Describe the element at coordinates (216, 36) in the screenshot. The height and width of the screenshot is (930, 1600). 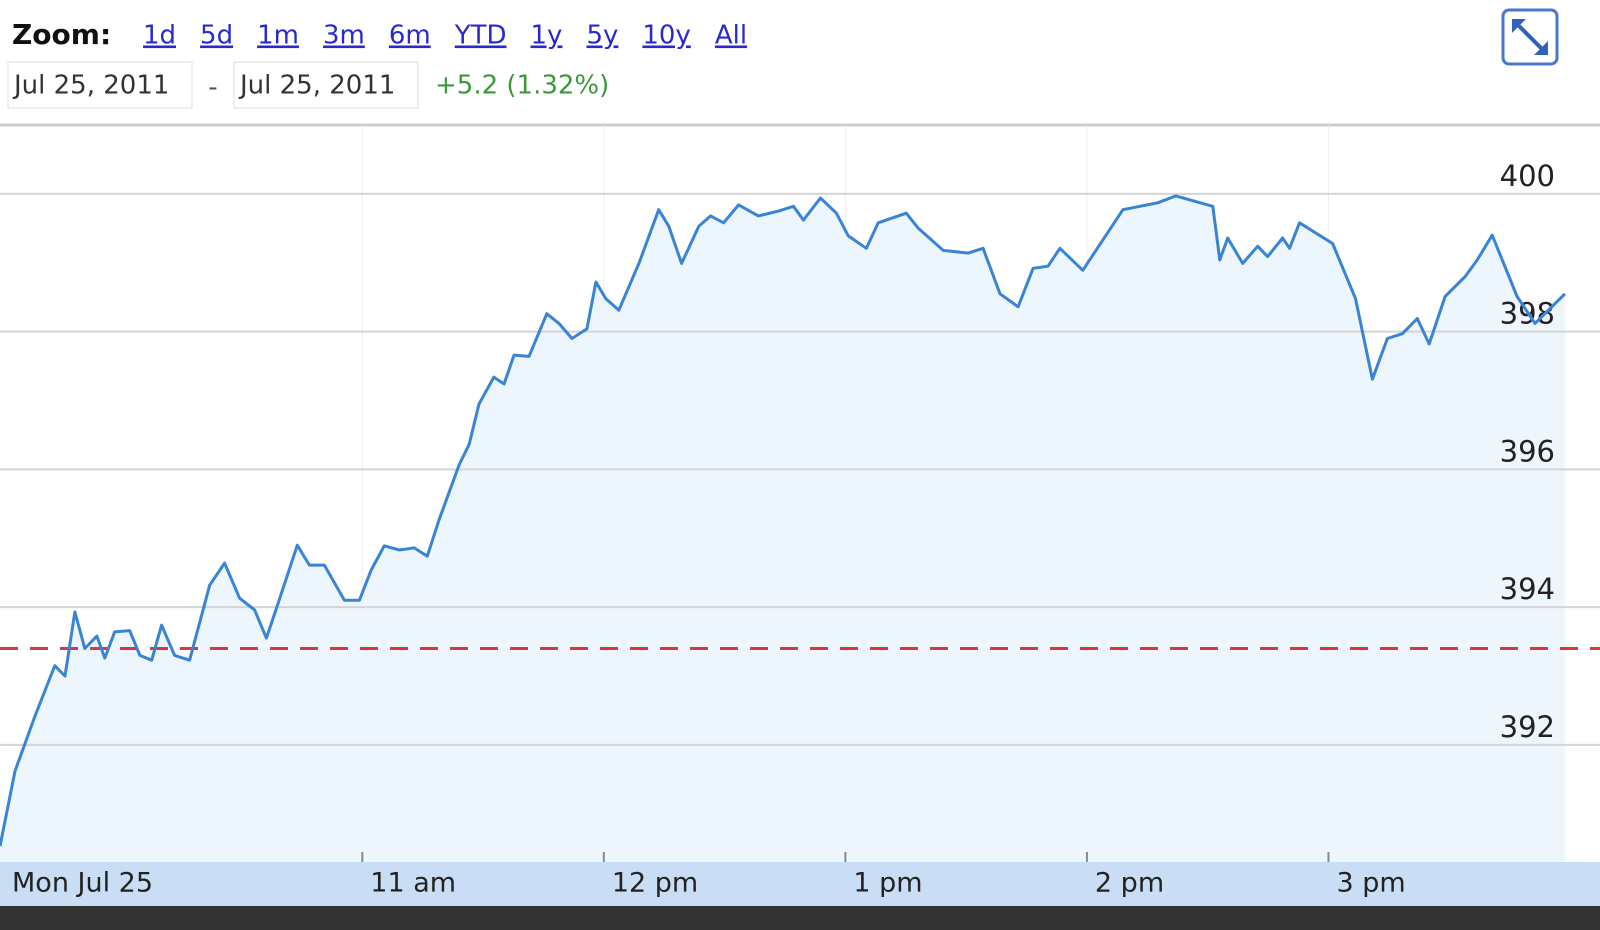
I see `zoom-link: 5d` at that location.